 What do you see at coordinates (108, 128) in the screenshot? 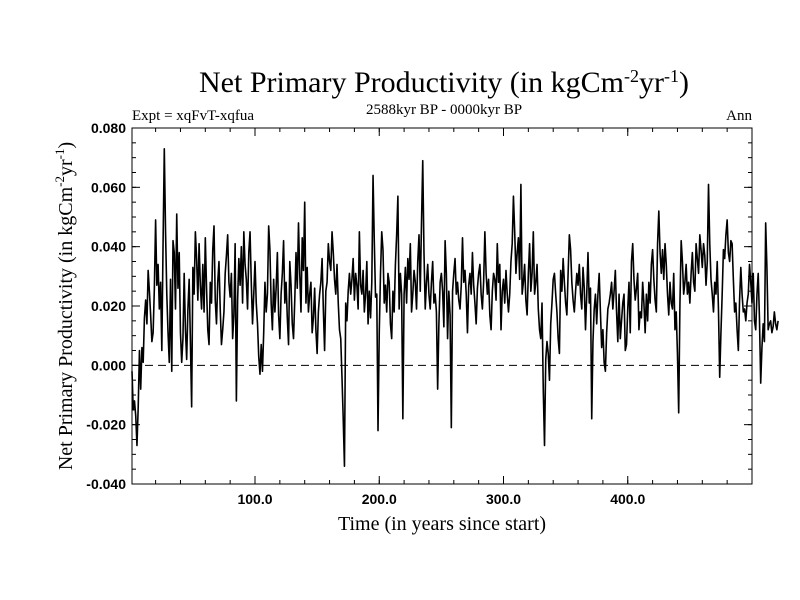
I see `y-tick-label: 0.080` at bounding box center [108, 128].